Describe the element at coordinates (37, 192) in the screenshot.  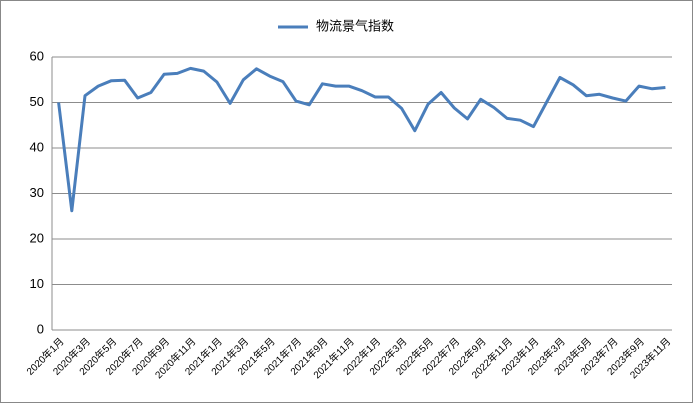
I see `y-tick-label: 30` at that location.